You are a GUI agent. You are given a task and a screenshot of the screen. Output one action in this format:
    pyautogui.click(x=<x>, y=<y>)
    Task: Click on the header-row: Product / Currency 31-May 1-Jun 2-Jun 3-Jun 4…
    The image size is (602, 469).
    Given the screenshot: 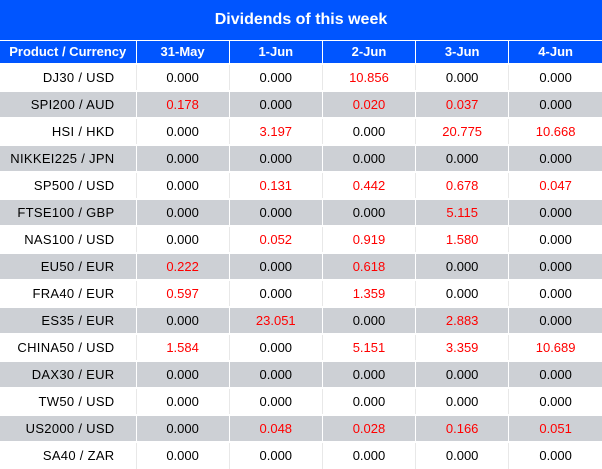 What is the action you would take?
    pyautogui.click(x=301, y=52)
    